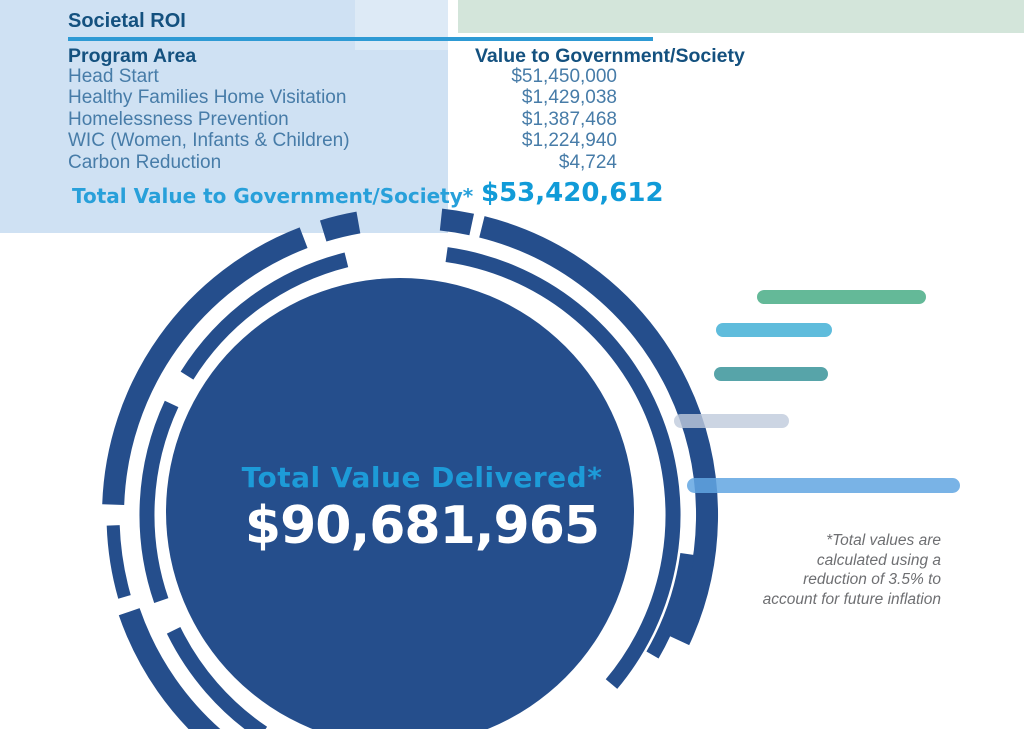 This screenshot has width=1024, height=729. What do you see at coordinates (883, 540) in the screenshot?
I see `footnote-line: *Total values are` at bounding box center [883, 540].